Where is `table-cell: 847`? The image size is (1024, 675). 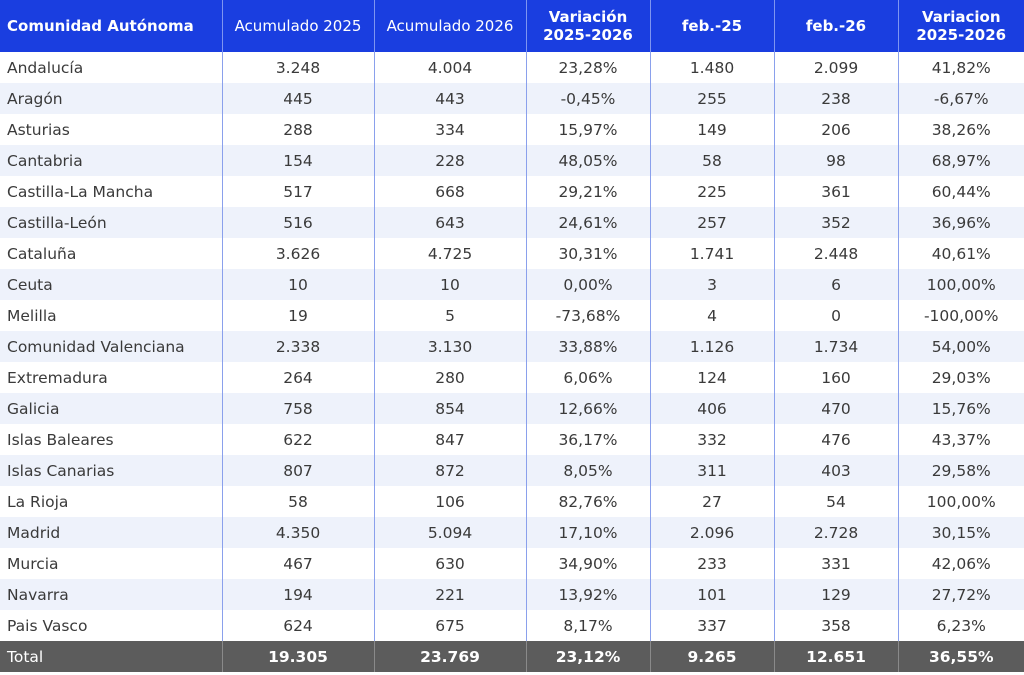
table-cell: 847 is located at coordinates (450, 439).